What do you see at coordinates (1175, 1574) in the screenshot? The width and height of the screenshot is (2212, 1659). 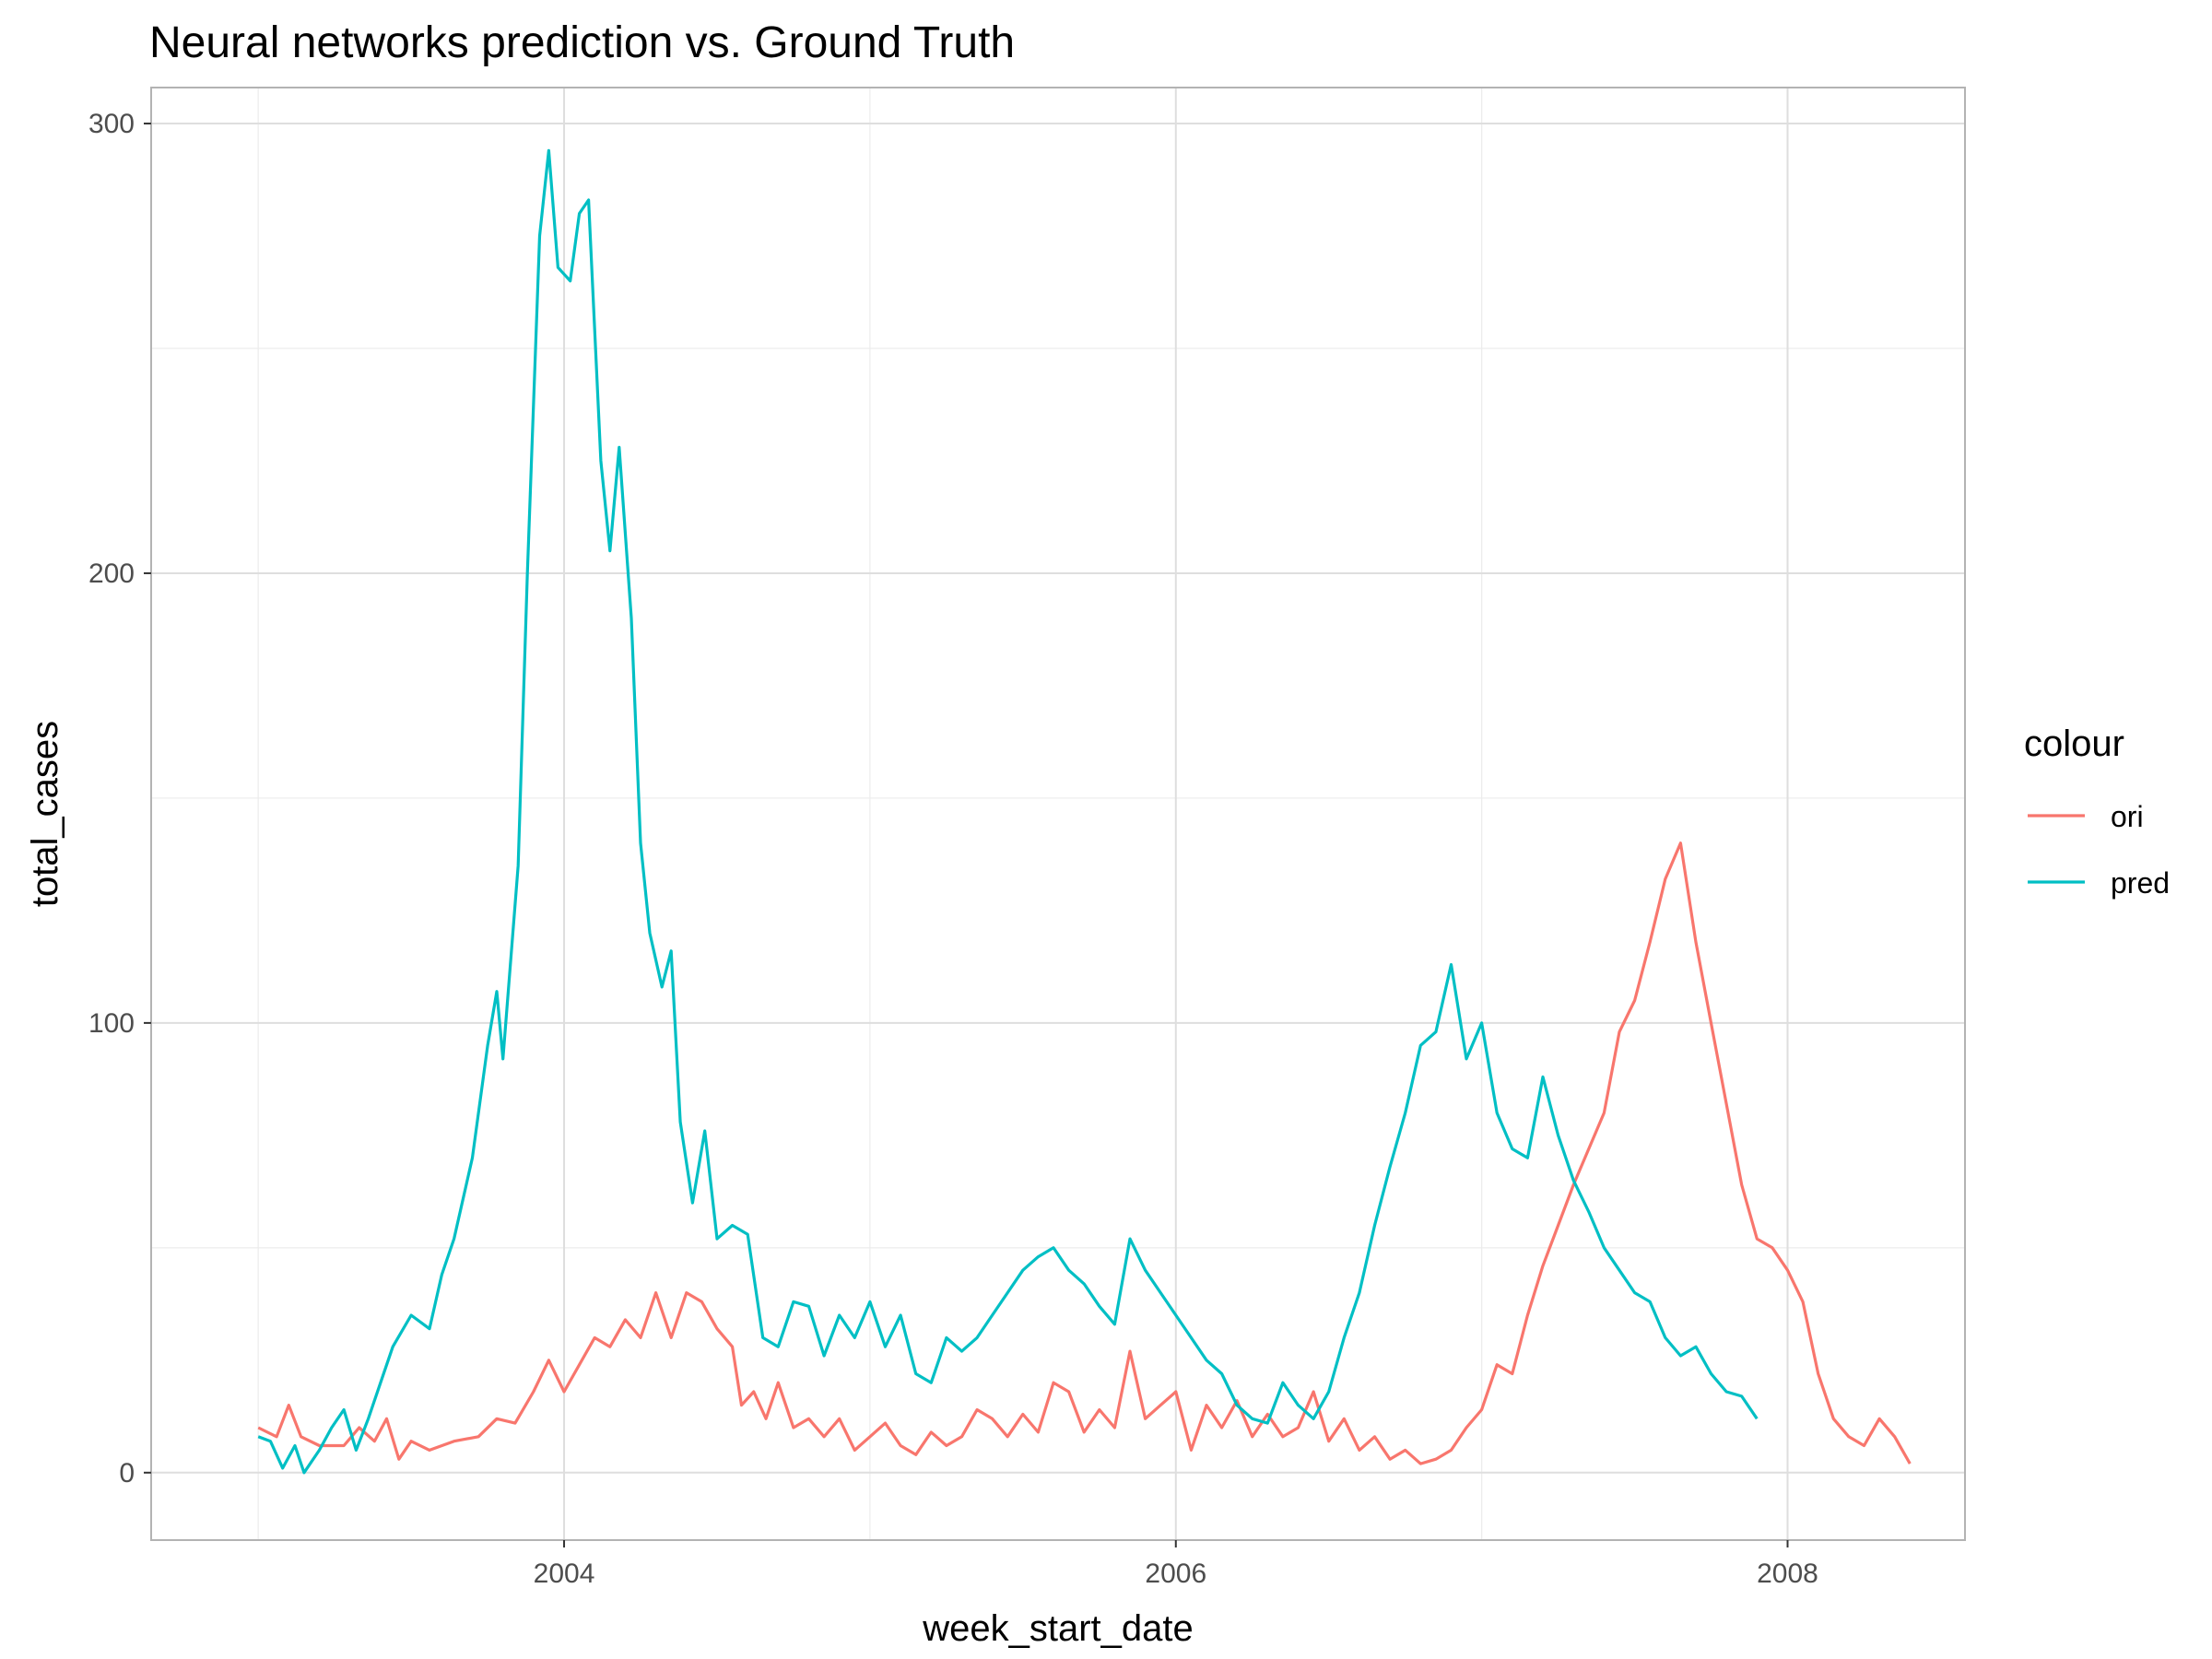 I see `x-tick-label: 2006` at bounding box center [1175, 1574].